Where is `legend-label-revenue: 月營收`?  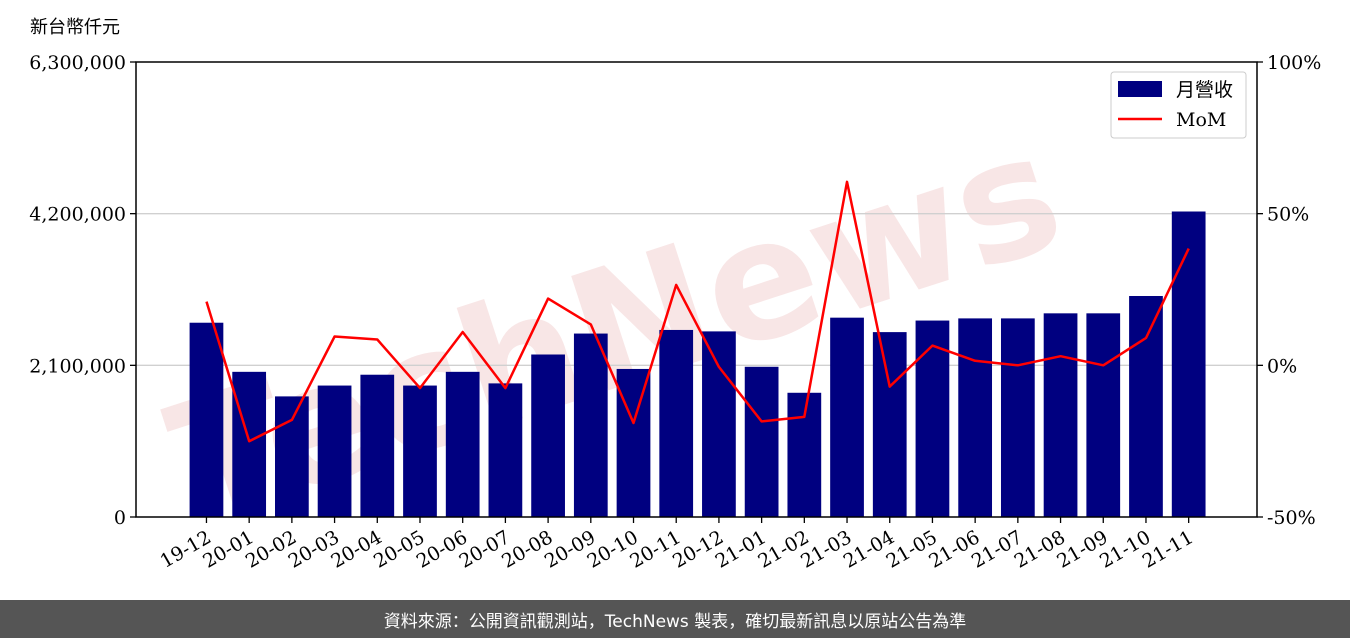
legend-label-revenue: 月營收 is located at coordinates (1204, 90).